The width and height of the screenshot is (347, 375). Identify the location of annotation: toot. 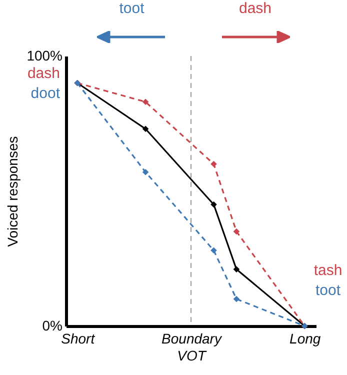
(328, 290).